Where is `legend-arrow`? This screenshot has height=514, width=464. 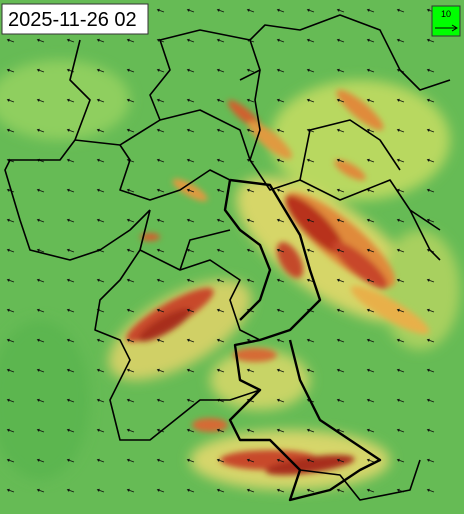 legend-arrow is located at coordinates (446, 28).